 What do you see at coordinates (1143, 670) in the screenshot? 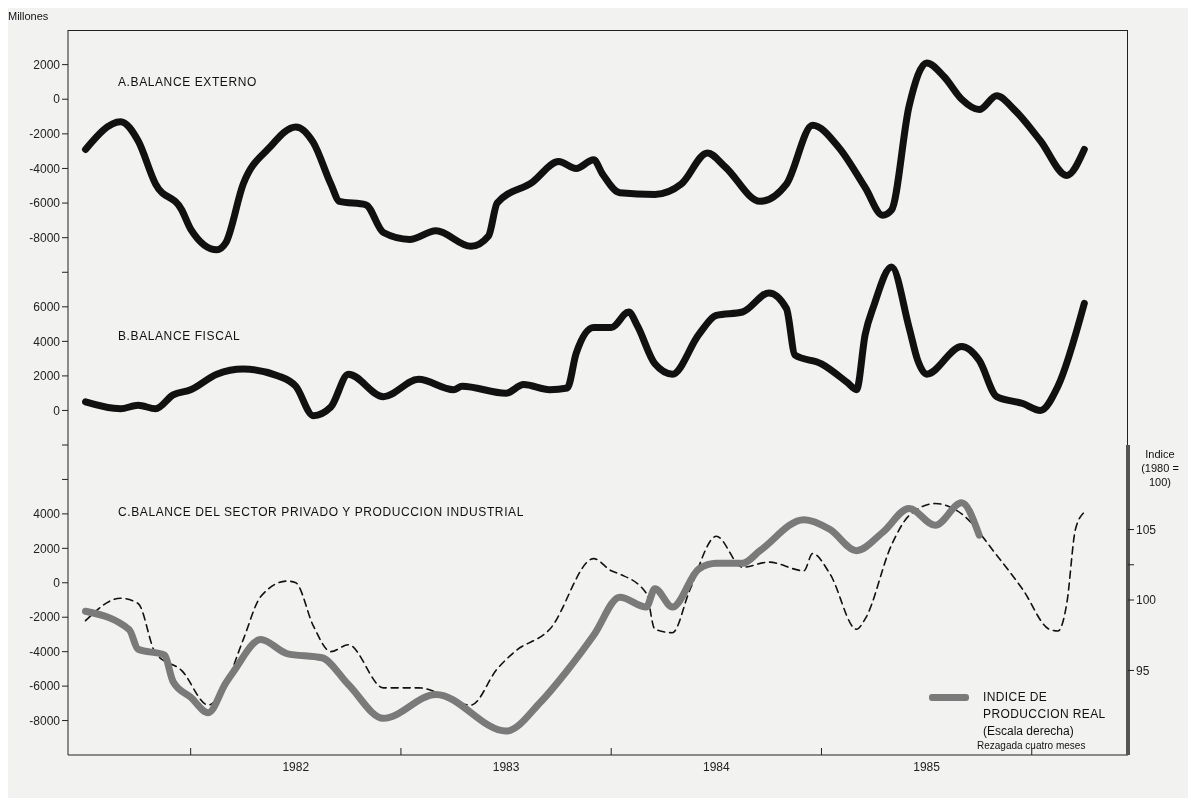
I see `y2-tick-label: 95` at bounding box center [1143, 670].